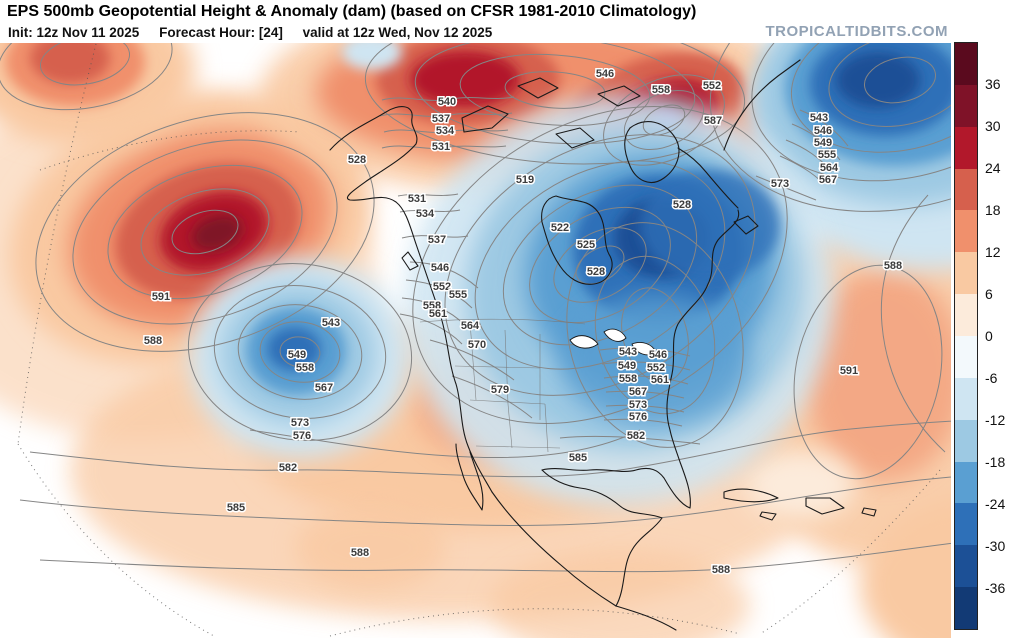 The width and height of the screenshot is (1024, 638). I want to click on svg-text: 525, so click(586, 245).